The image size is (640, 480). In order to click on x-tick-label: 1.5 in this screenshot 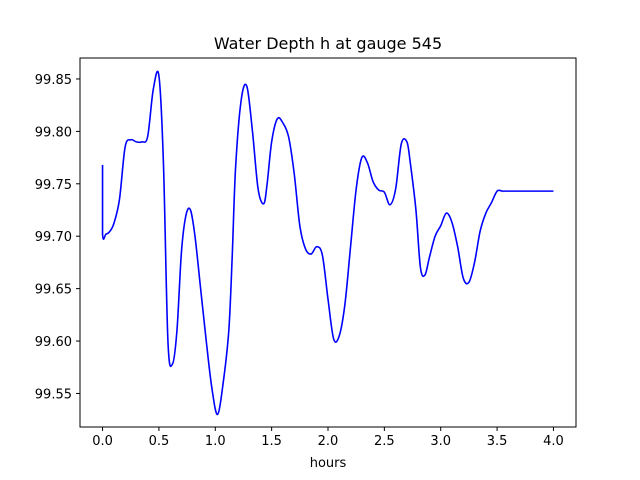, I will do `click(271, 441)`.